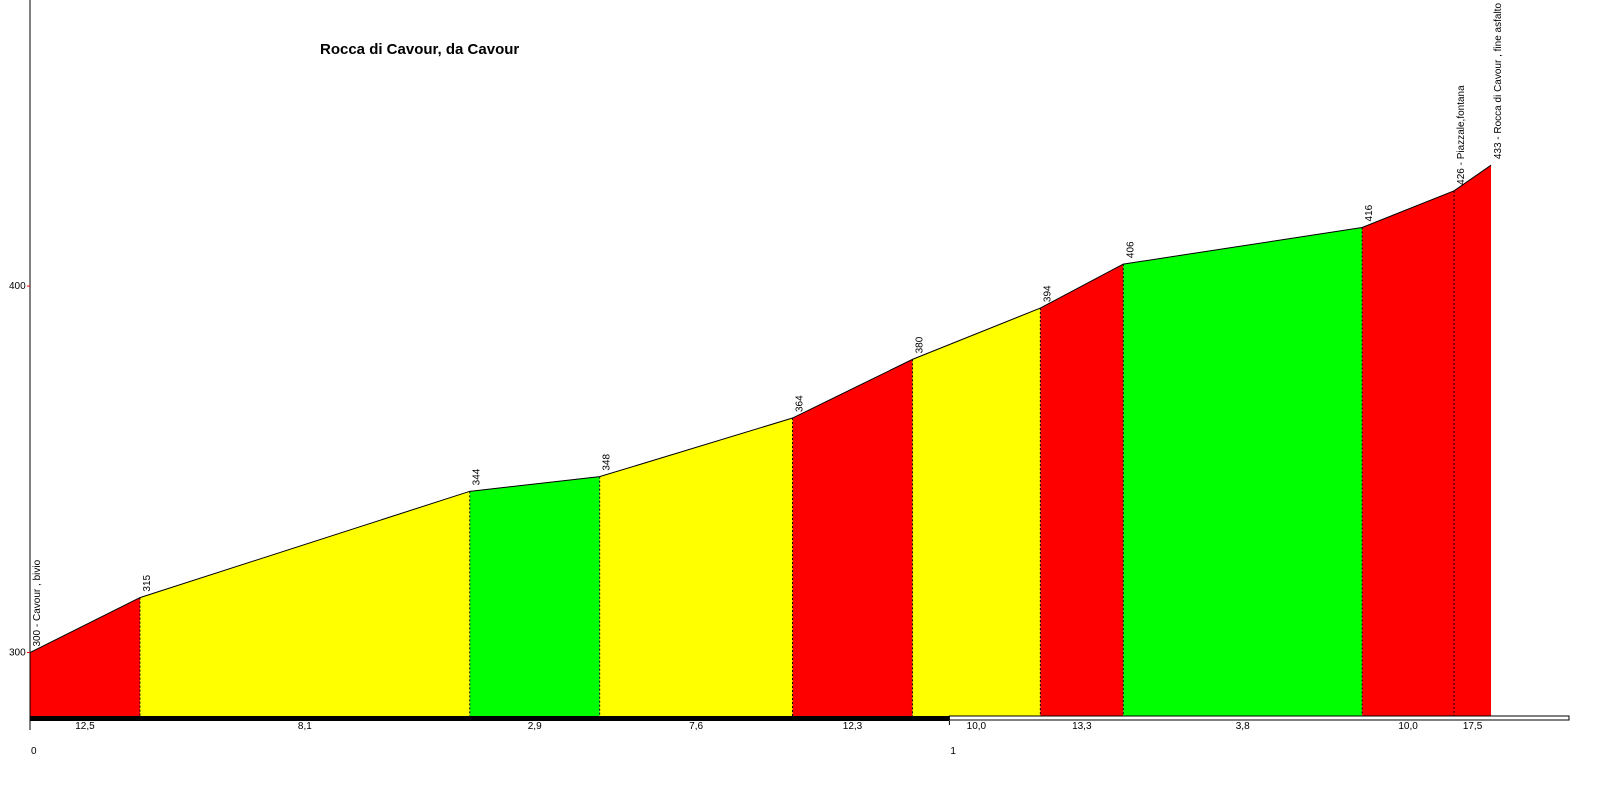  Describe the element at coordinates (34, 751) in the screenshot. I see `x-tick-label: 0` at that location.